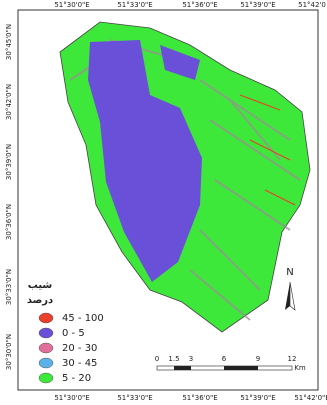 This screenshot has width=327, height=405. I want to click on top-coord-label: 51°30'0"E, so click(71, 5).